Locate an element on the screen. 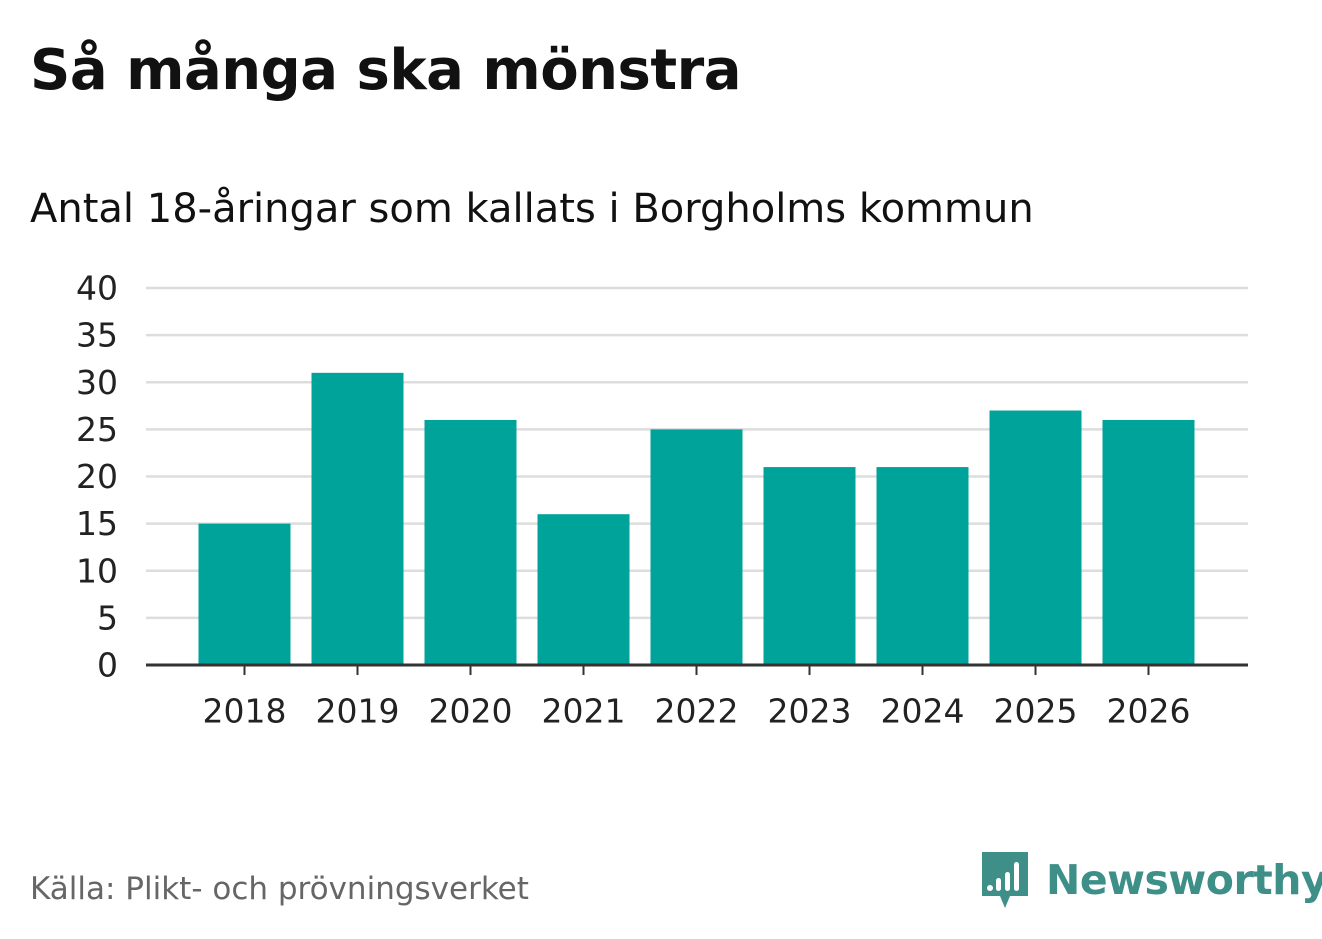 The width and height of the screenshot is (1322, 939). bar-2021 is located at coordinates (583, 589).